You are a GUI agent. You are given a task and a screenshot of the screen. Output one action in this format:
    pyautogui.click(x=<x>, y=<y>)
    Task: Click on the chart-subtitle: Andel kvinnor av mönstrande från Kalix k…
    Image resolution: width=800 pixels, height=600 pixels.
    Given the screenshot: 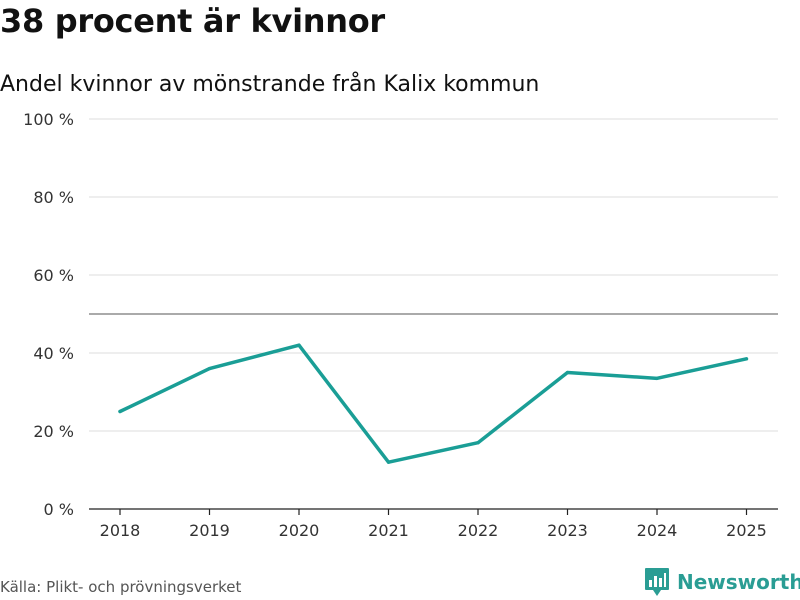 What is the action you would take?
    pyautogui.click(x=270, y=84)
    